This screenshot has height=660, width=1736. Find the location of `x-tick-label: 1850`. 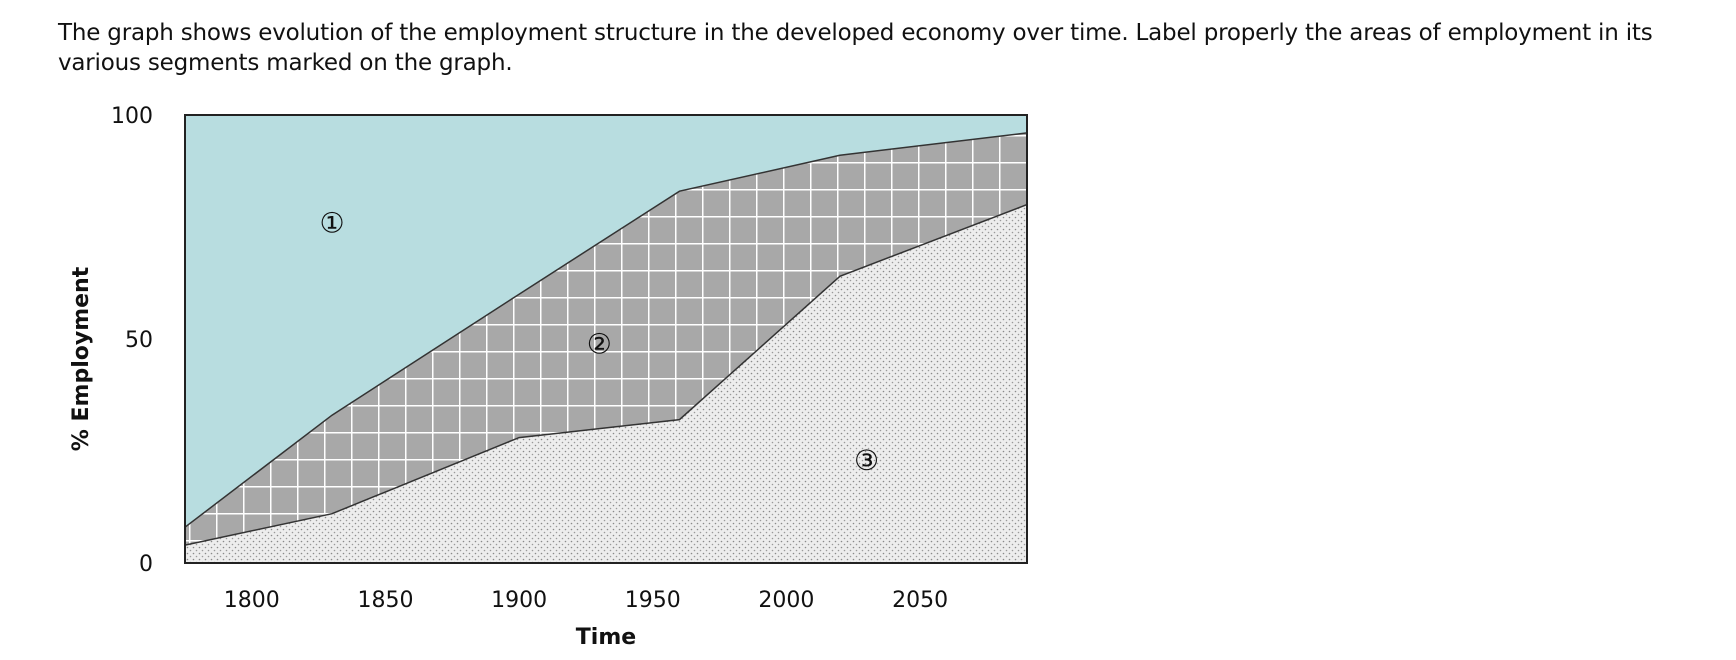

x-tick-label: 1850 is located at coordinates (386, 600).